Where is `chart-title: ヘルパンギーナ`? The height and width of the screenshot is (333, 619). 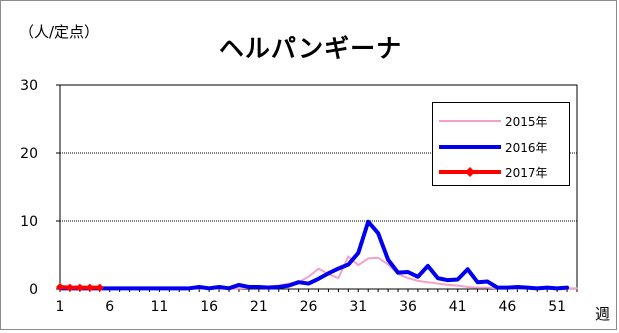 chart-title: ヘルパンギーナ is located at coordinates (310, 48).